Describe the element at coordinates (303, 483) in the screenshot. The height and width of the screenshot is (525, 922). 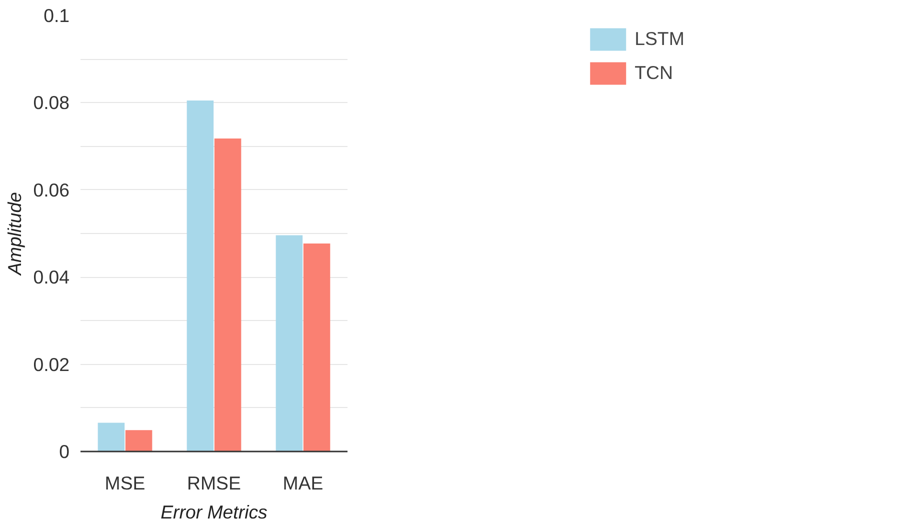
I see `x-tick-label: MAE` at that location.